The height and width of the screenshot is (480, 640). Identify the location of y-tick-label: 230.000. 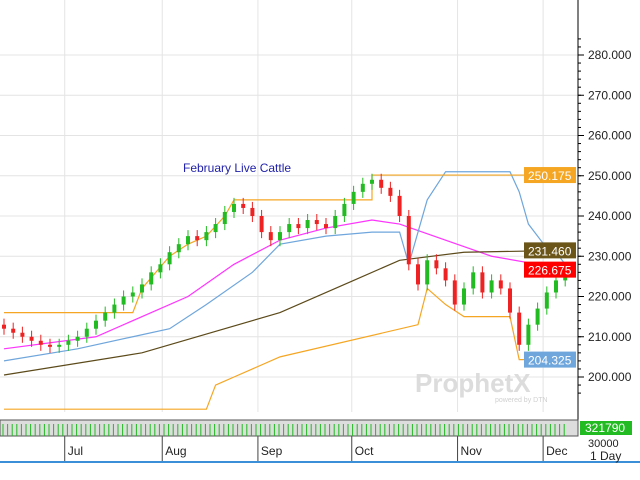
(610, 256).